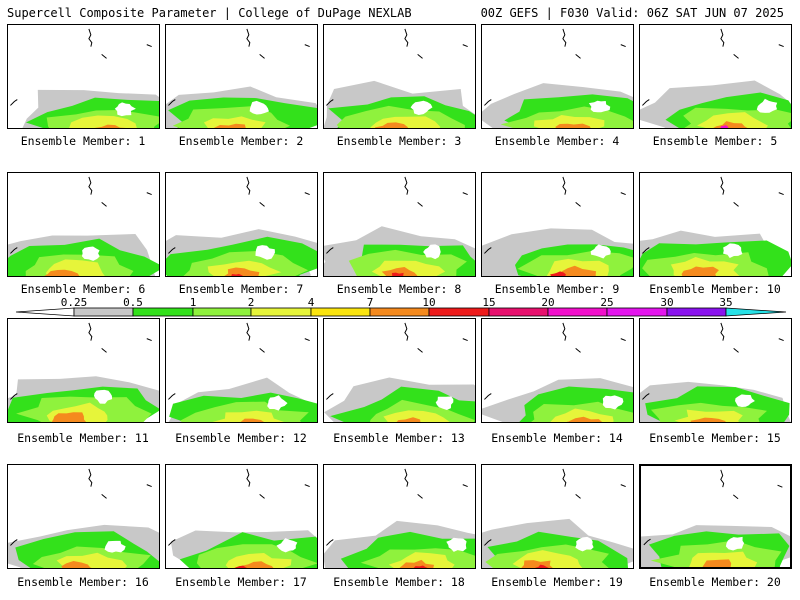 The height and width of the screenshot is (600, 800). Describe the element at coordinates (715, 289) in the screenshot. I see `ensemble-member-label: Ensemble Member: 10` at that location.